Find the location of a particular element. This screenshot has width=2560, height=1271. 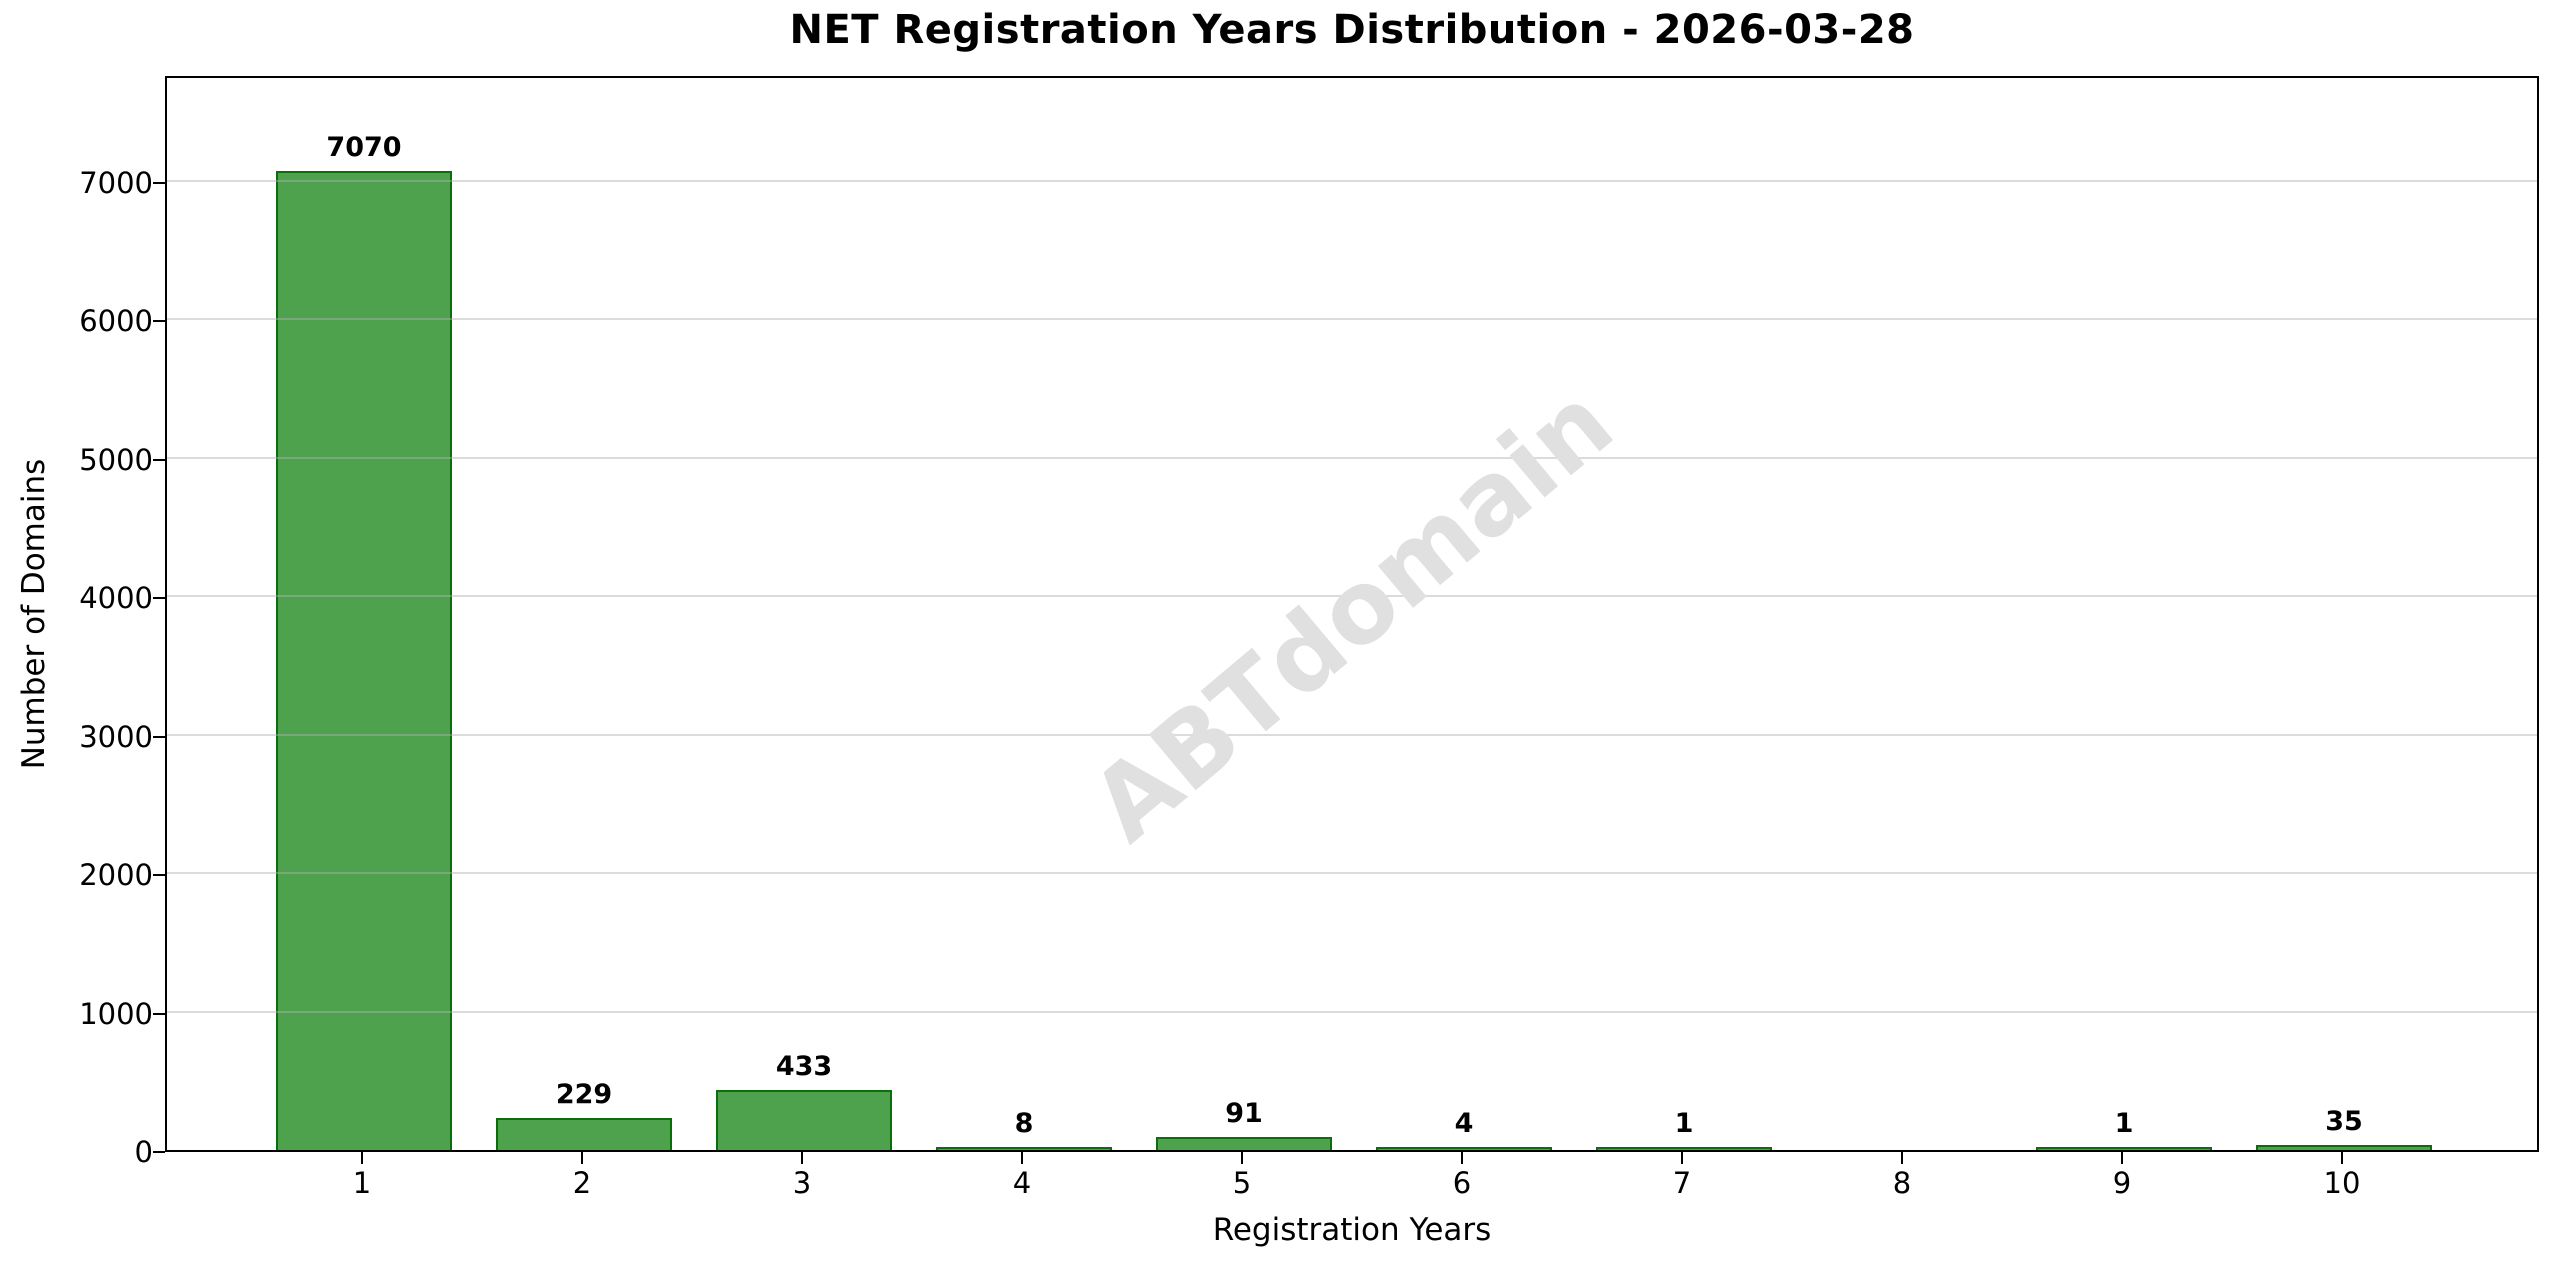

x-tick-label: 7 is located at coordinates (1682, 1183).